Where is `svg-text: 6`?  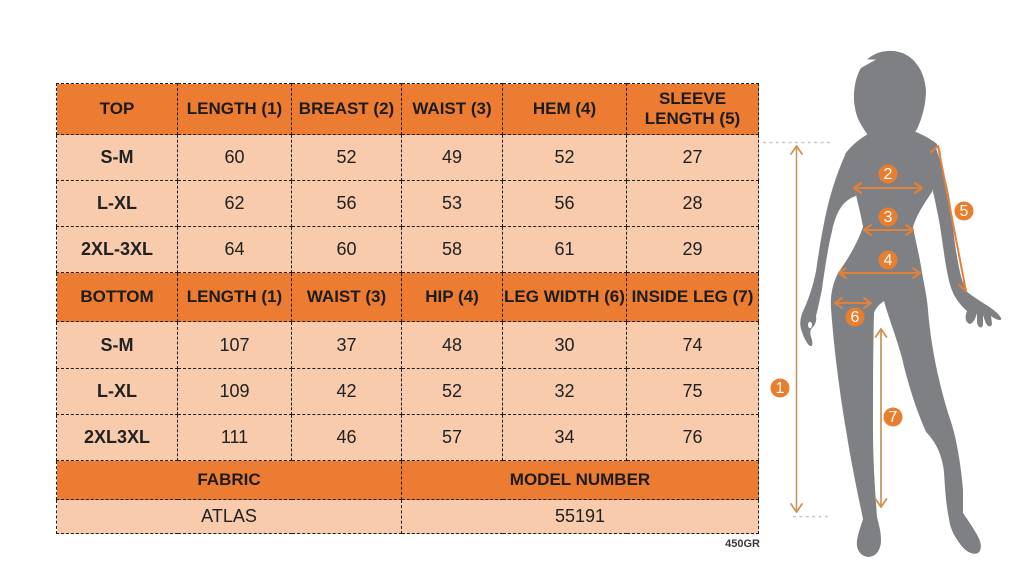 svg-text: 6 is located at coordinates (855, 317).